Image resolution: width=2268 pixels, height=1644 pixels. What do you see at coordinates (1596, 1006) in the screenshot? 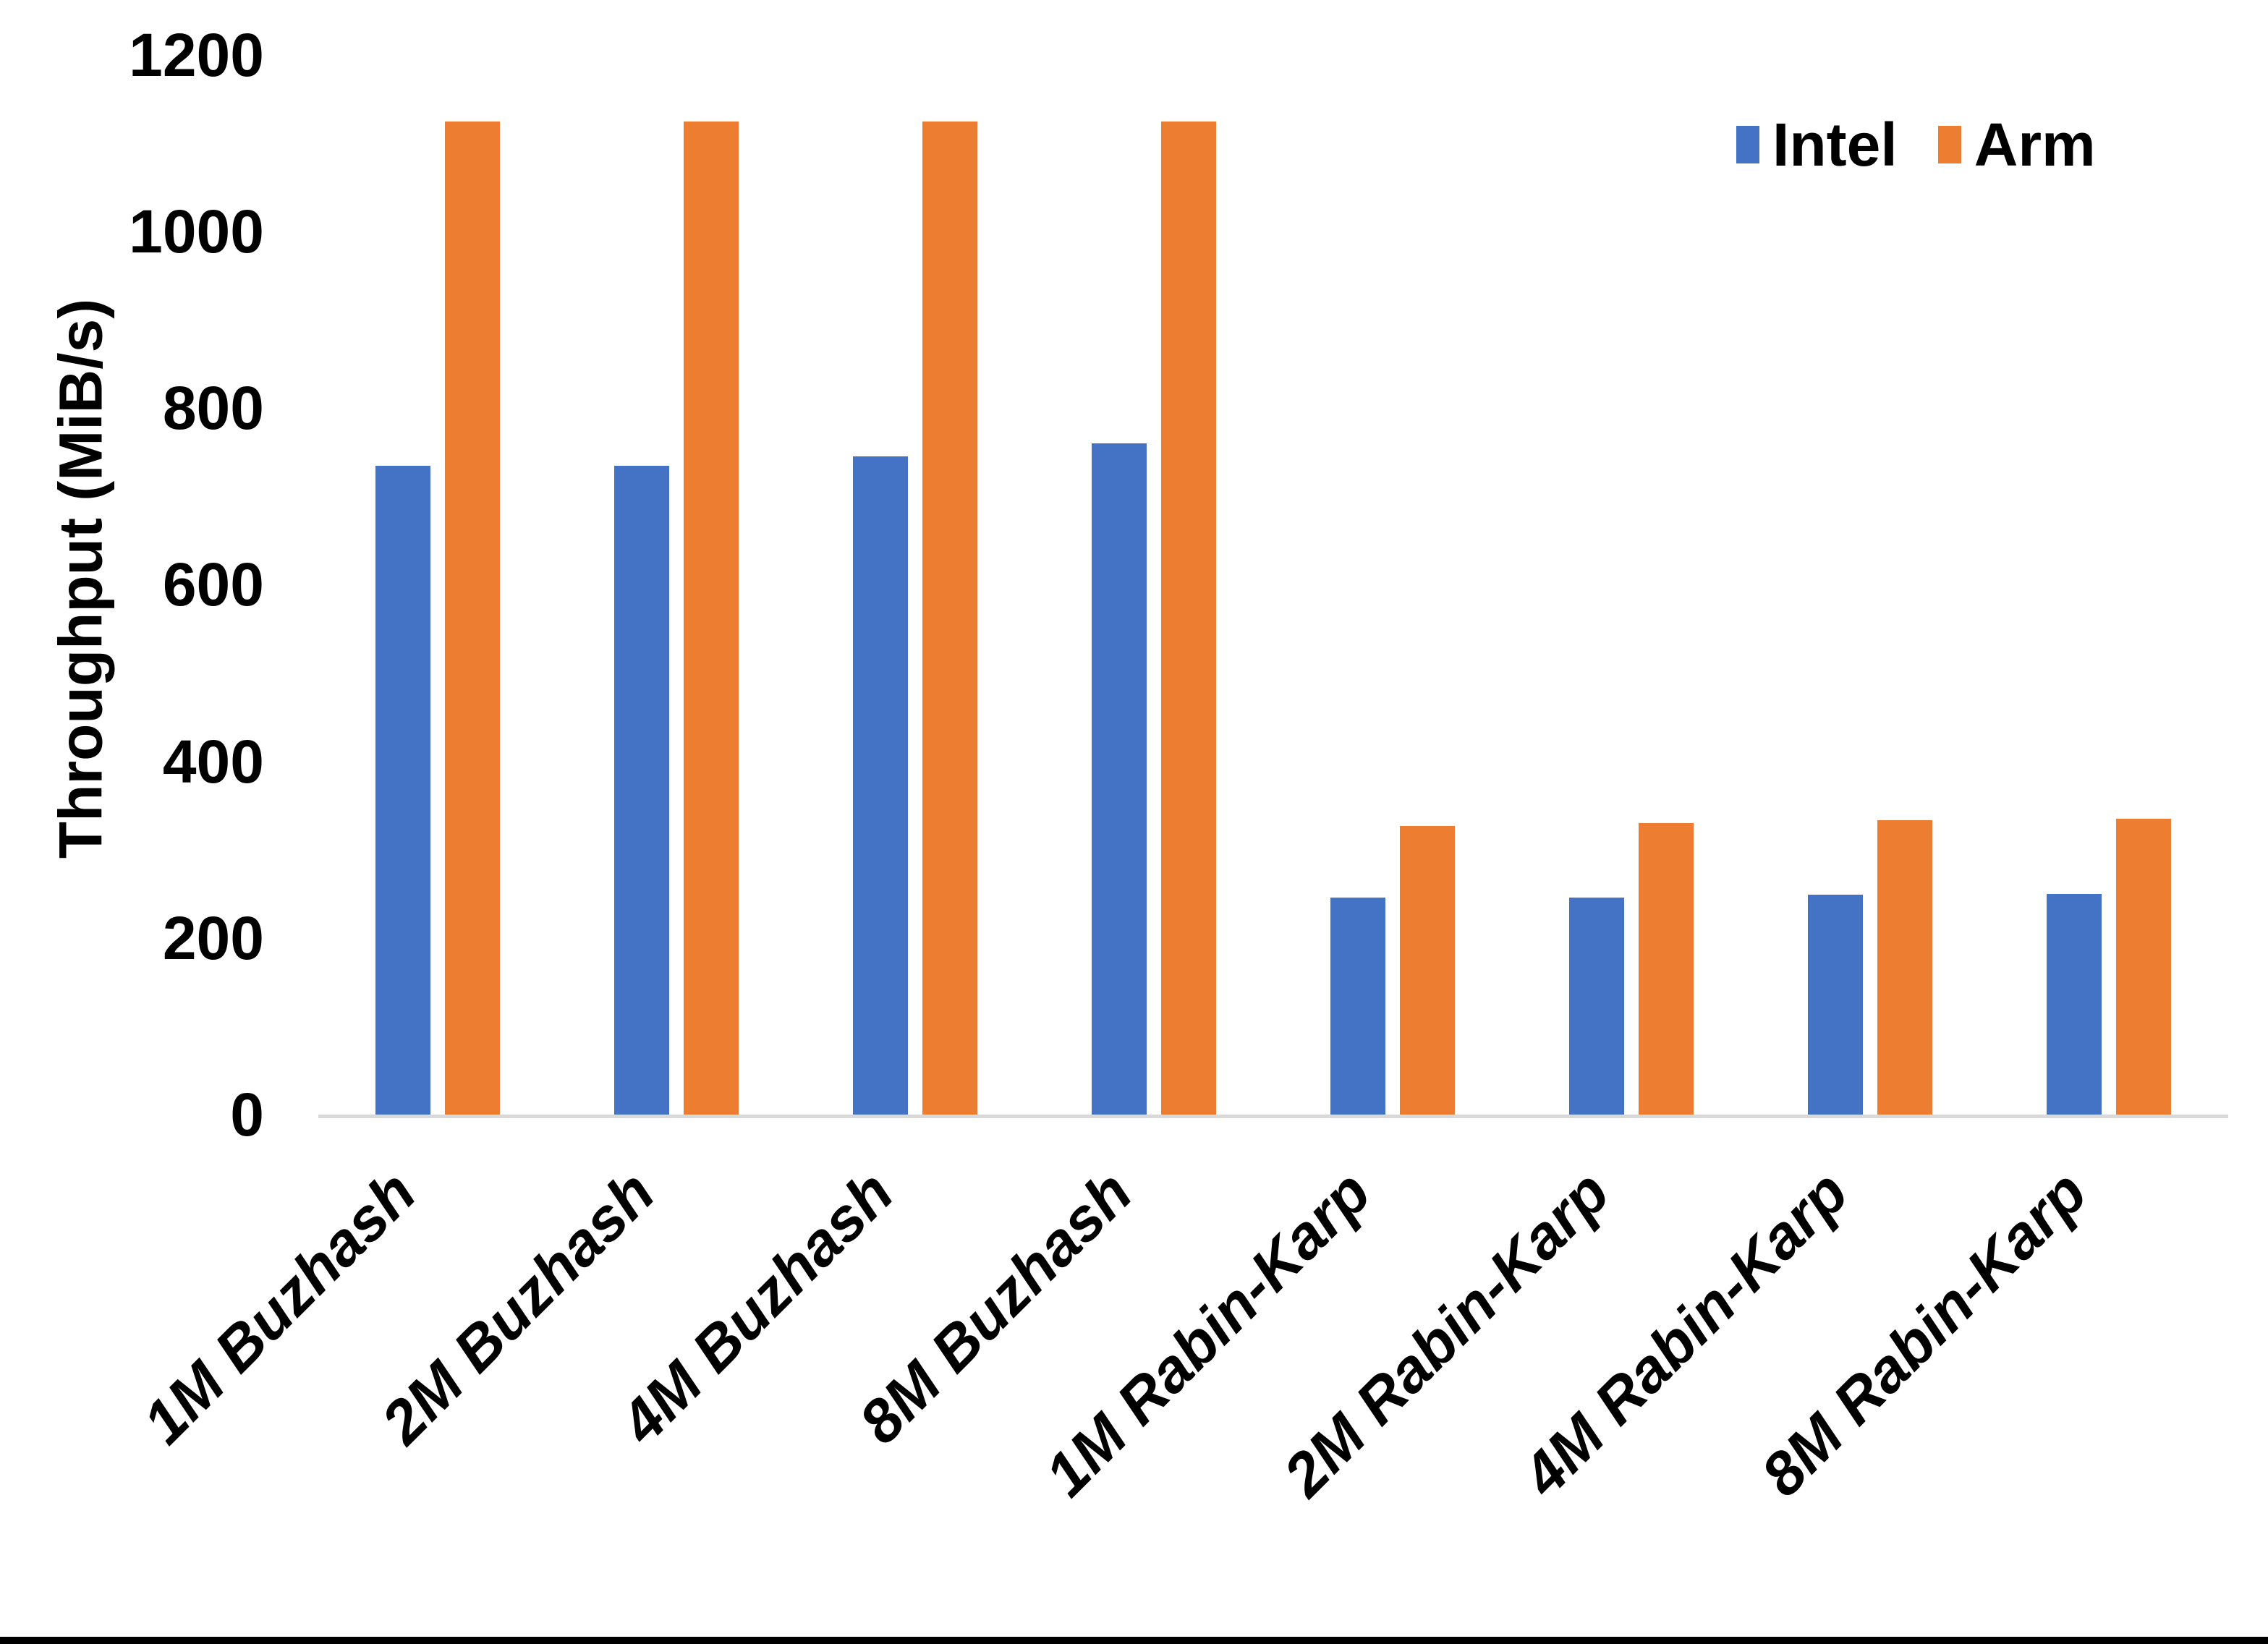
I see `bar-intel-2m-rabin-karp` at bounding box center [1596, 1006].